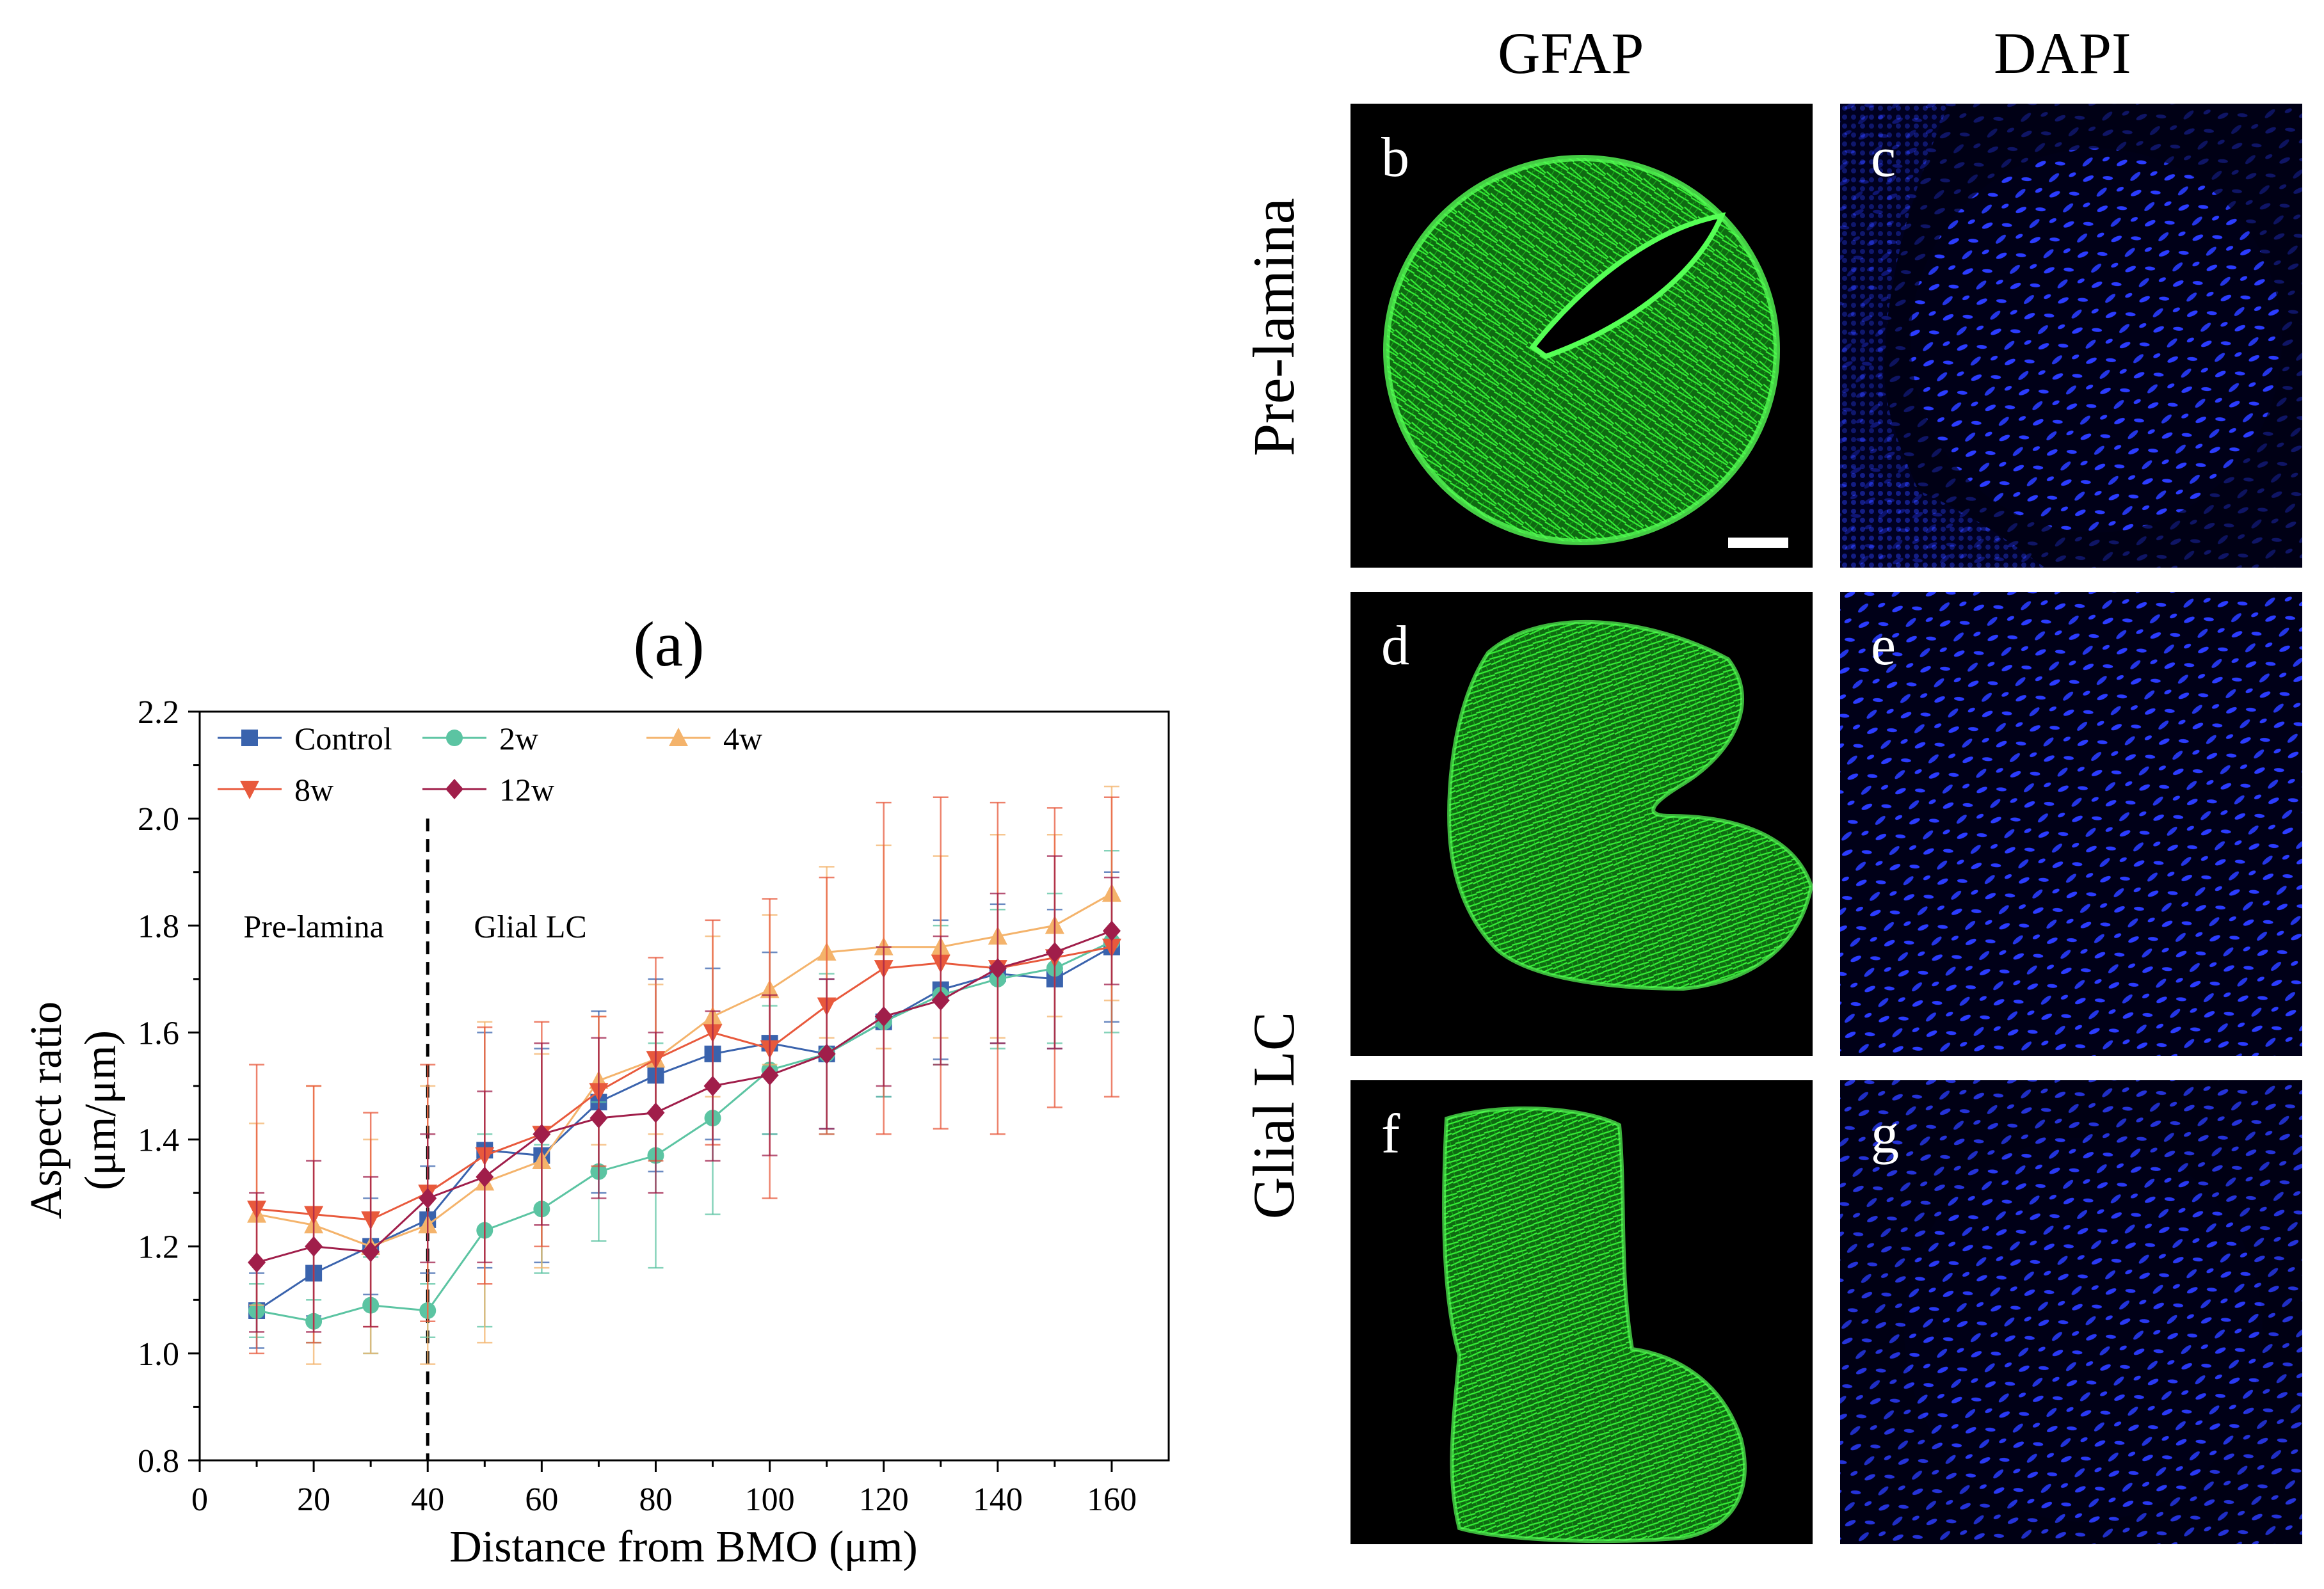 Image resolution: width=2324 pixels, height=1589 pixels. What do you see at coordinates (998, 1500) in the screenshot?
I see `x-tick-label: 140` at bounding box center [998, 1500].